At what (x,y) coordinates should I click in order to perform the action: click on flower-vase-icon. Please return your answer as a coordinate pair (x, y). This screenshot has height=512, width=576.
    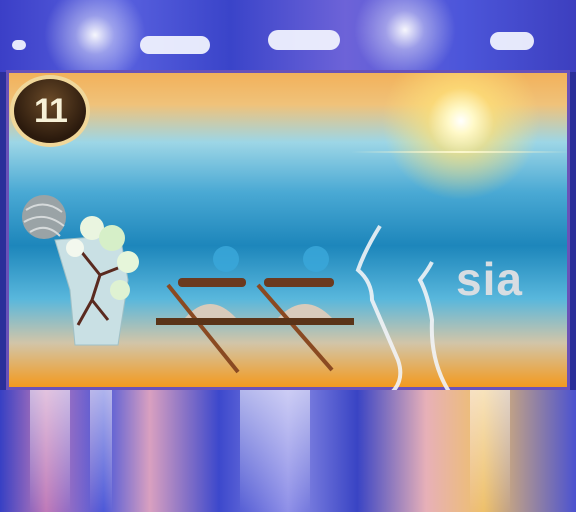
    Looking at the image, I should click on (96, 281).